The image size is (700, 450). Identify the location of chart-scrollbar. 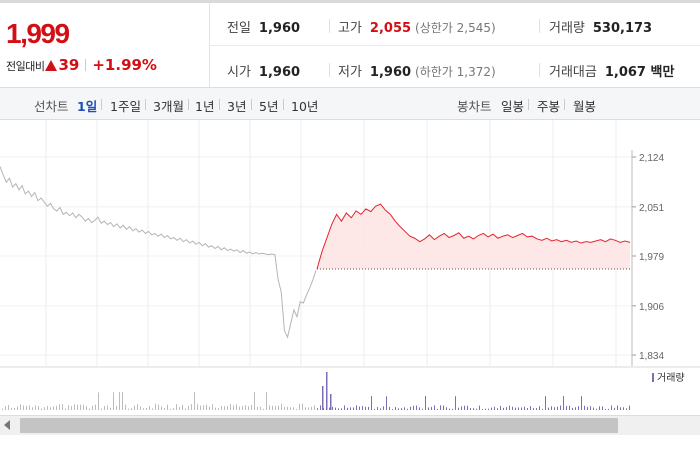
(350, 425).